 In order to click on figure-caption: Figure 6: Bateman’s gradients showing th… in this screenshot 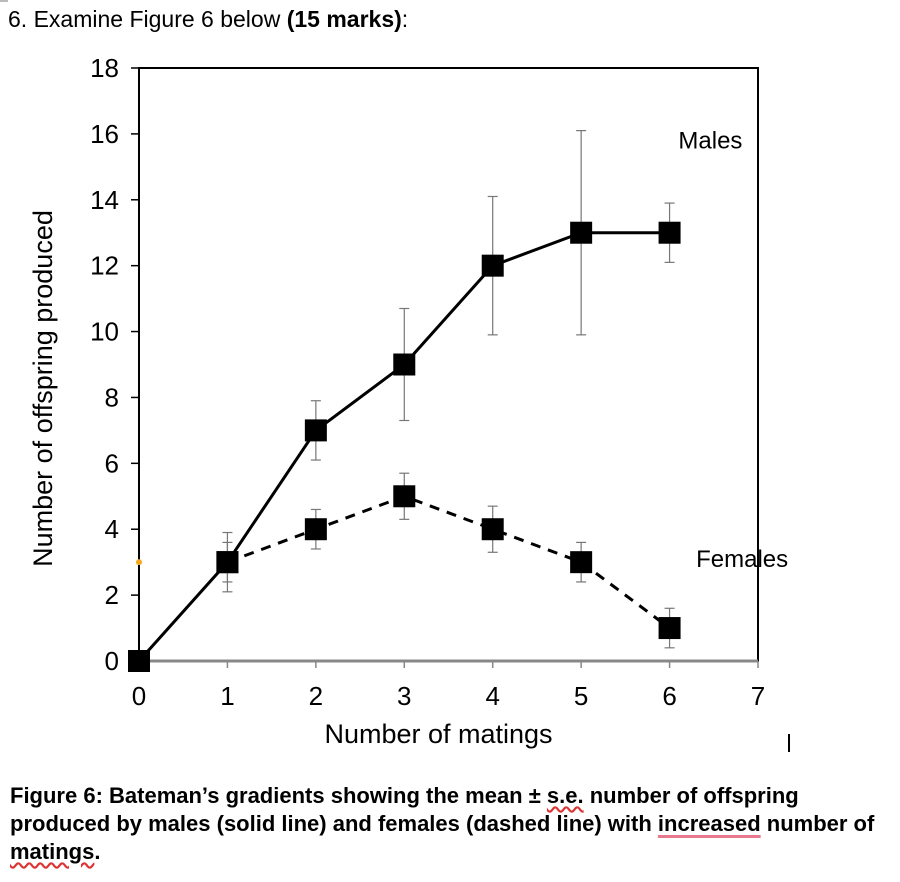, I will do `click(450, 824)`.